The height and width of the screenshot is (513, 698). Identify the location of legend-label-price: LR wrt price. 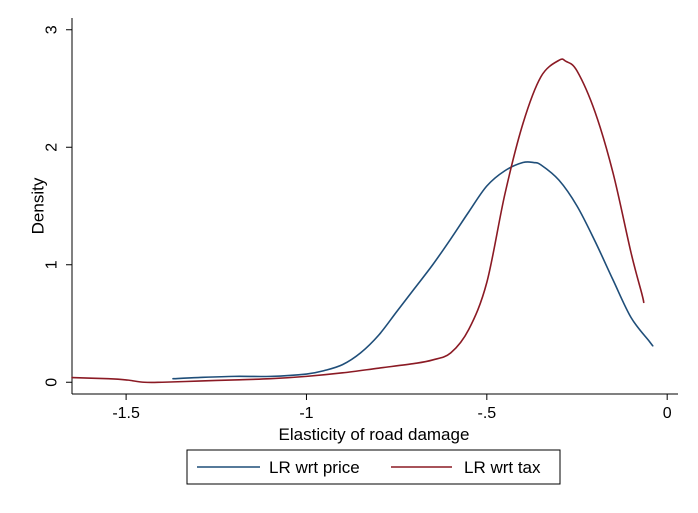
(314, 467).